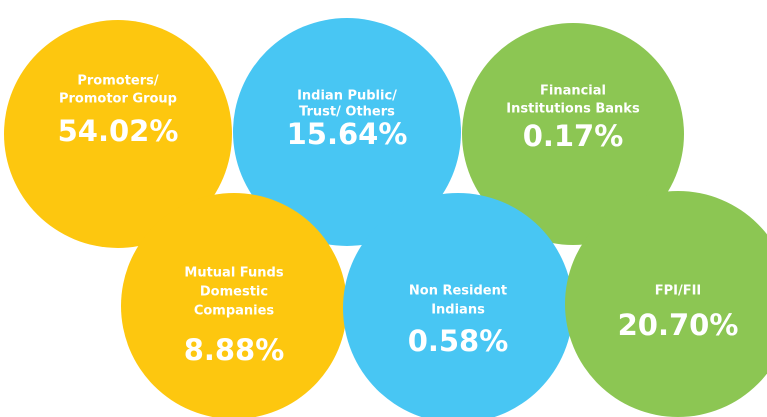  Describe the element at coordinates (234, 350) in the screenshot. I see `value: 8.88%` at that location.